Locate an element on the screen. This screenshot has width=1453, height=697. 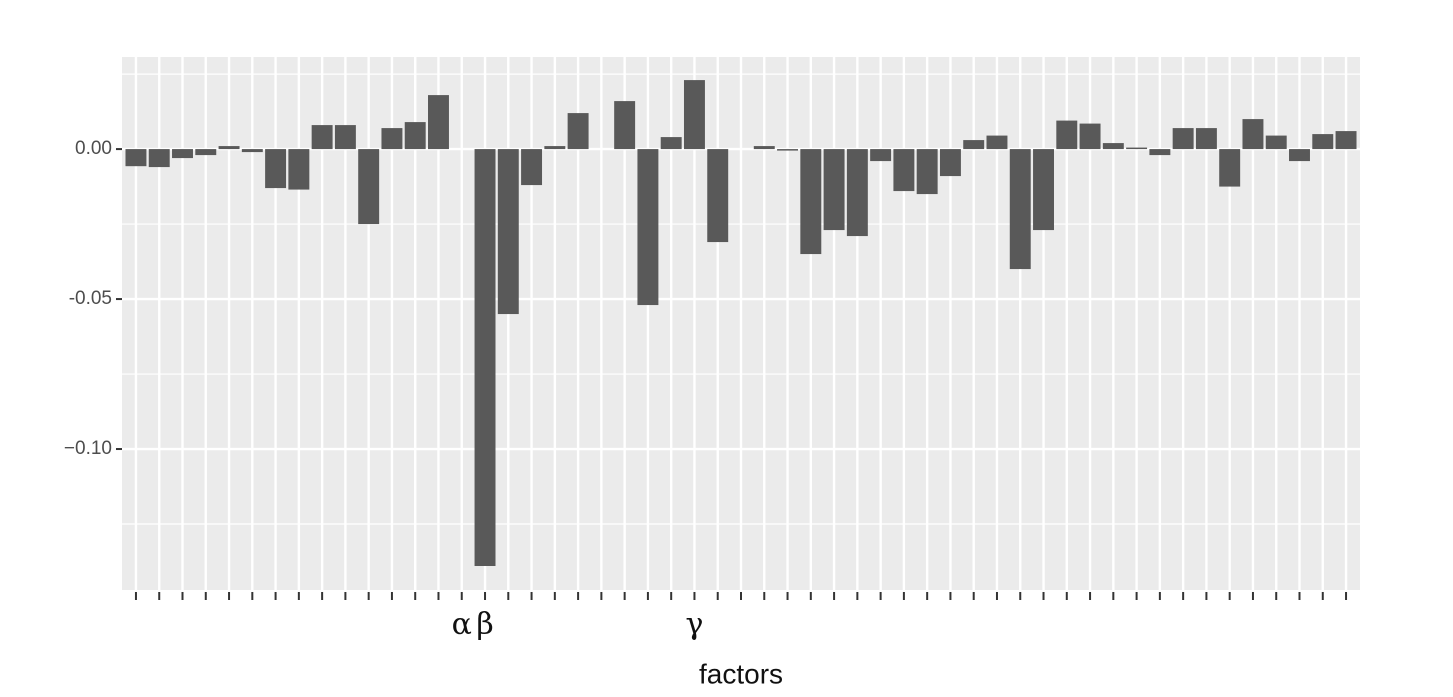
y-tick-label: 0.00 is located at coordinates (93, 148).